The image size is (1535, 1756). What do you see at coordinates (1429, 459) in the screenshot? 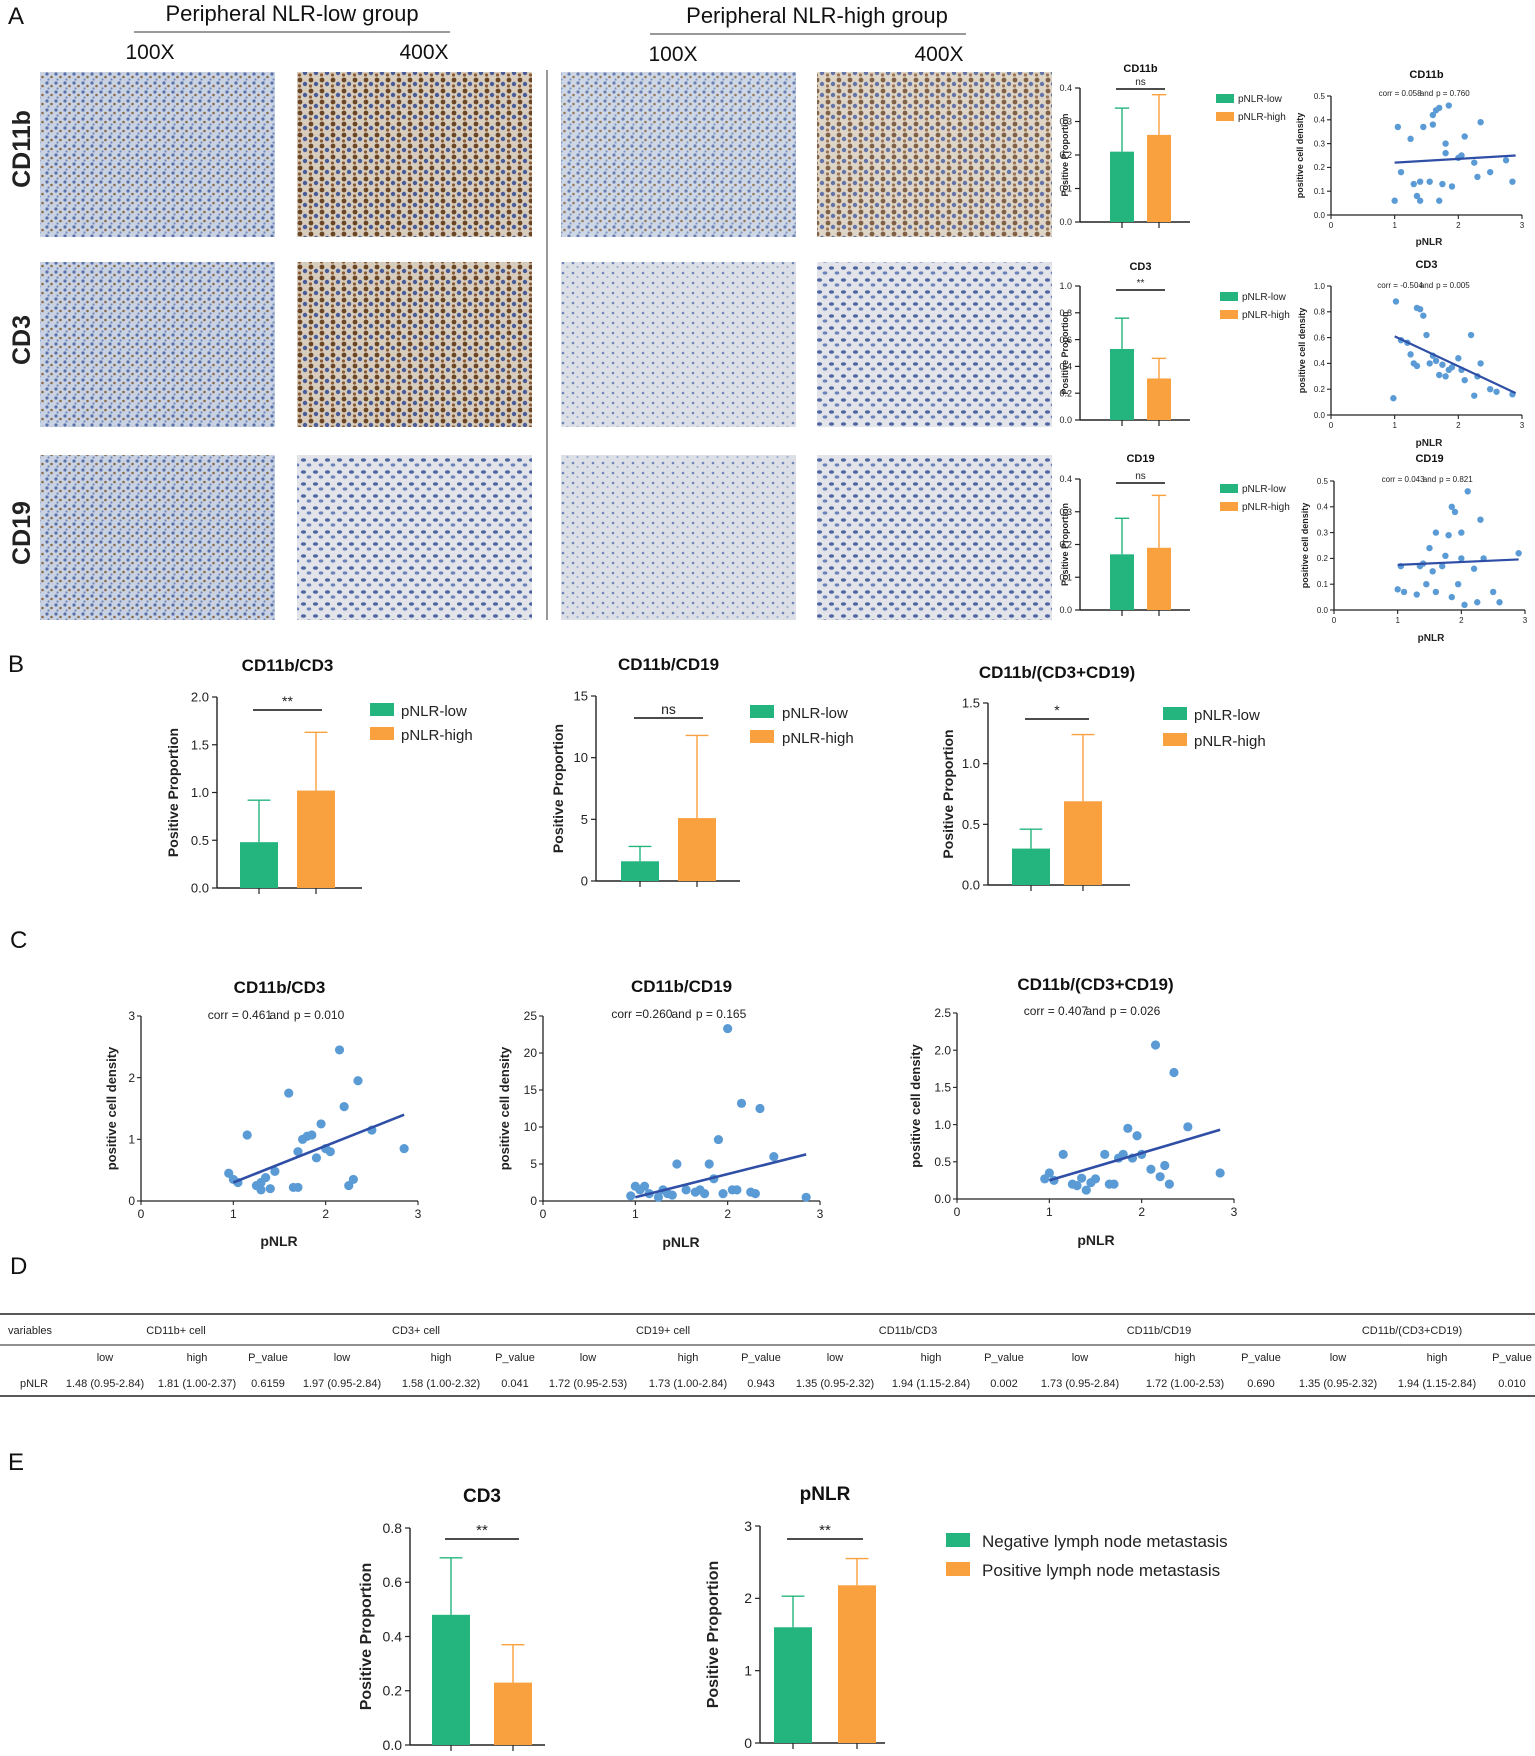
I see `chart-title: CD19` at bounding box center [1429, 459].